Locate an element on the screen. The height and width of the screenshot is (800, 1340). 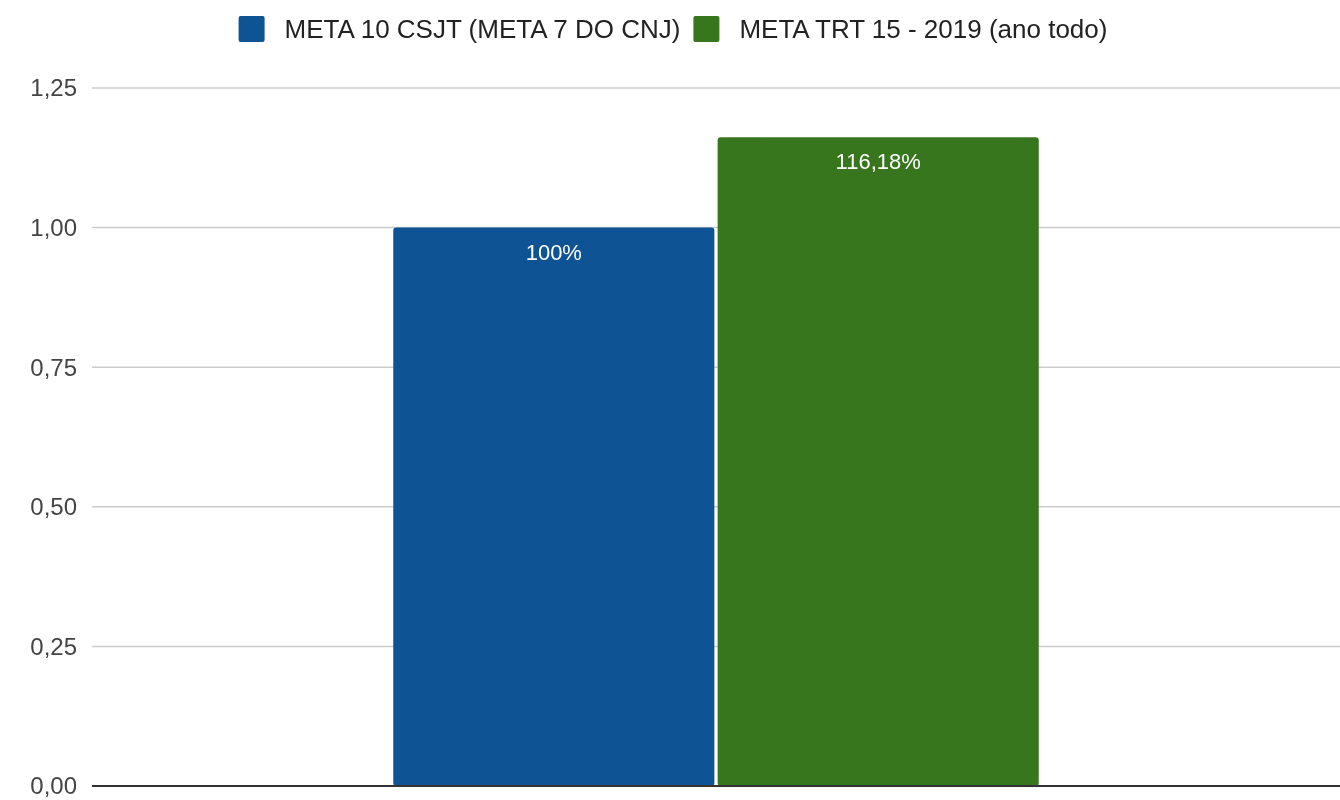
y-tick-label: 1,25 is located at coordinates (53, 88).